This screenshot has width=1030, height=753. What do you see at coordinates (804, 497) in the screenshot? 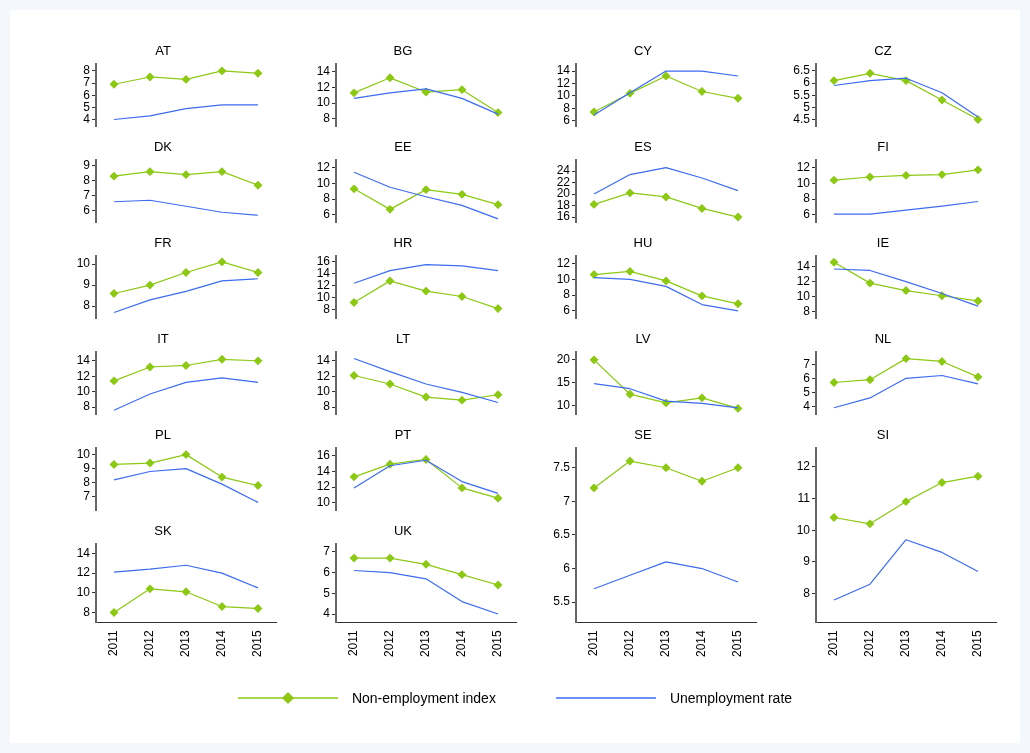
I see `y-tick-label: 11` at bounding box center [804, 497].